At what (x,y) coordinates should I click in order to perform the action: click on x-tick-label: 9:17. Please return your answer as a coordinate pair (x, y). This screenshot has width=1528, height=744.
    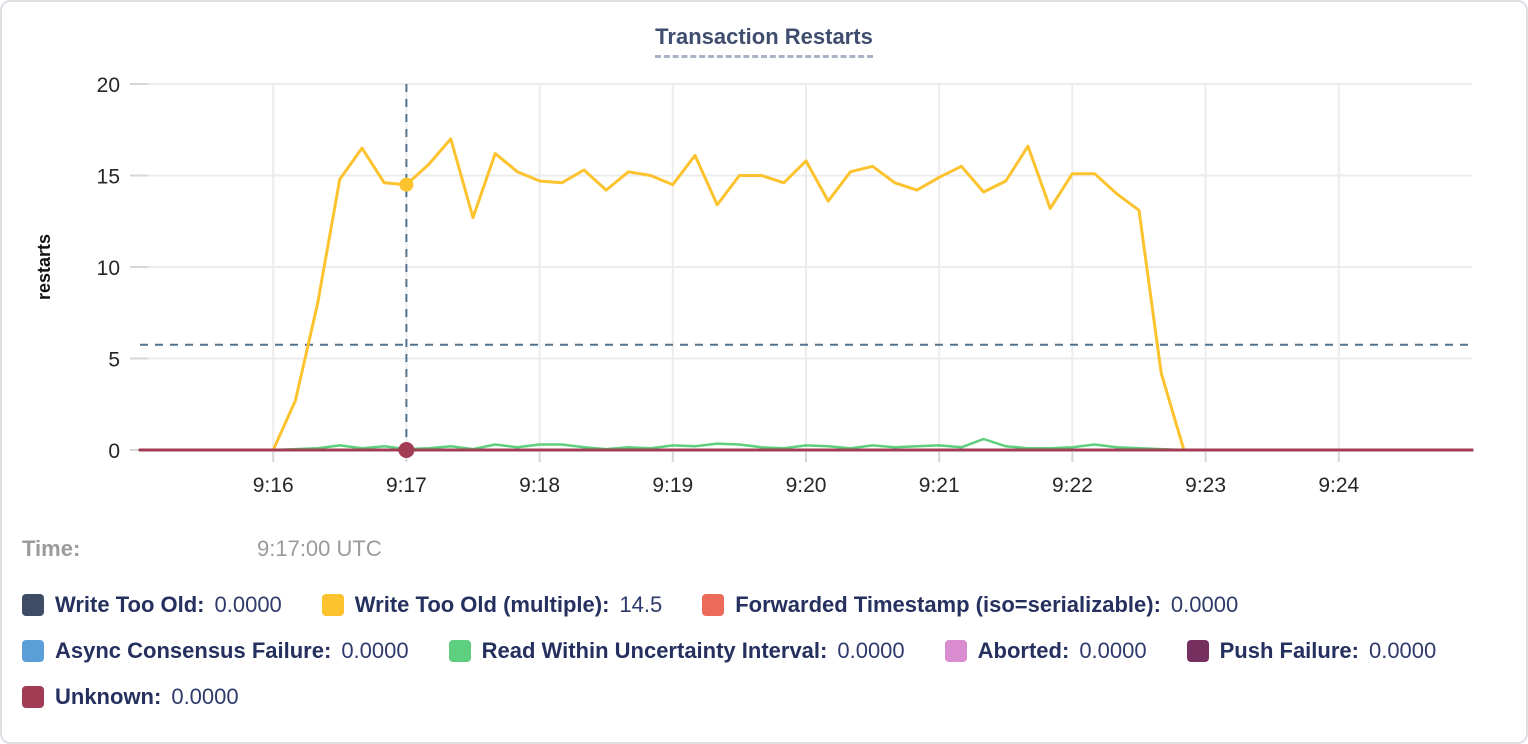
    Looking at the image, I should click on (406, 485).